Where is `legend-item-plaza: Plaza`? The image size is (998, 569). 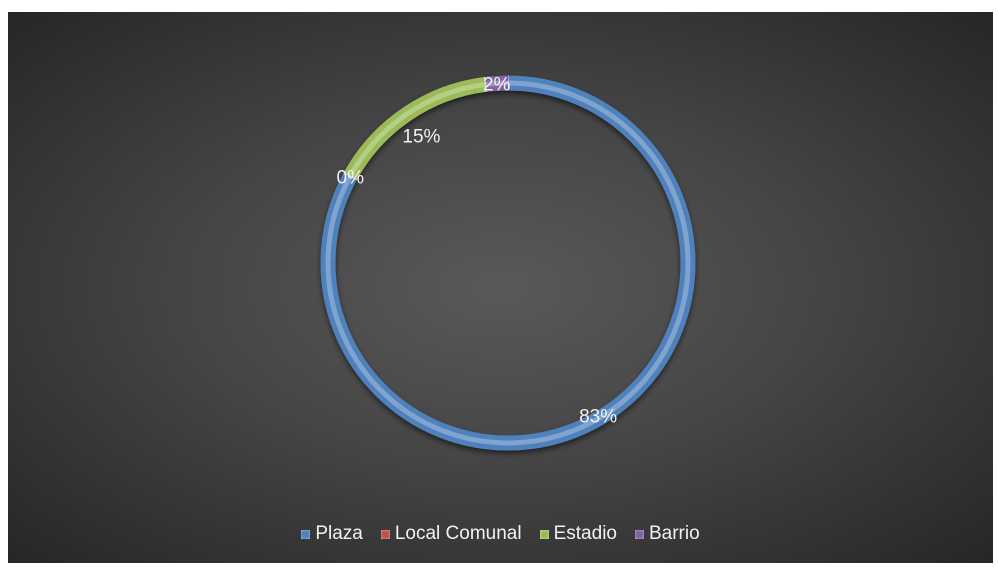 legend-item-plaza: Plaza is located at coordinates (332, 534).